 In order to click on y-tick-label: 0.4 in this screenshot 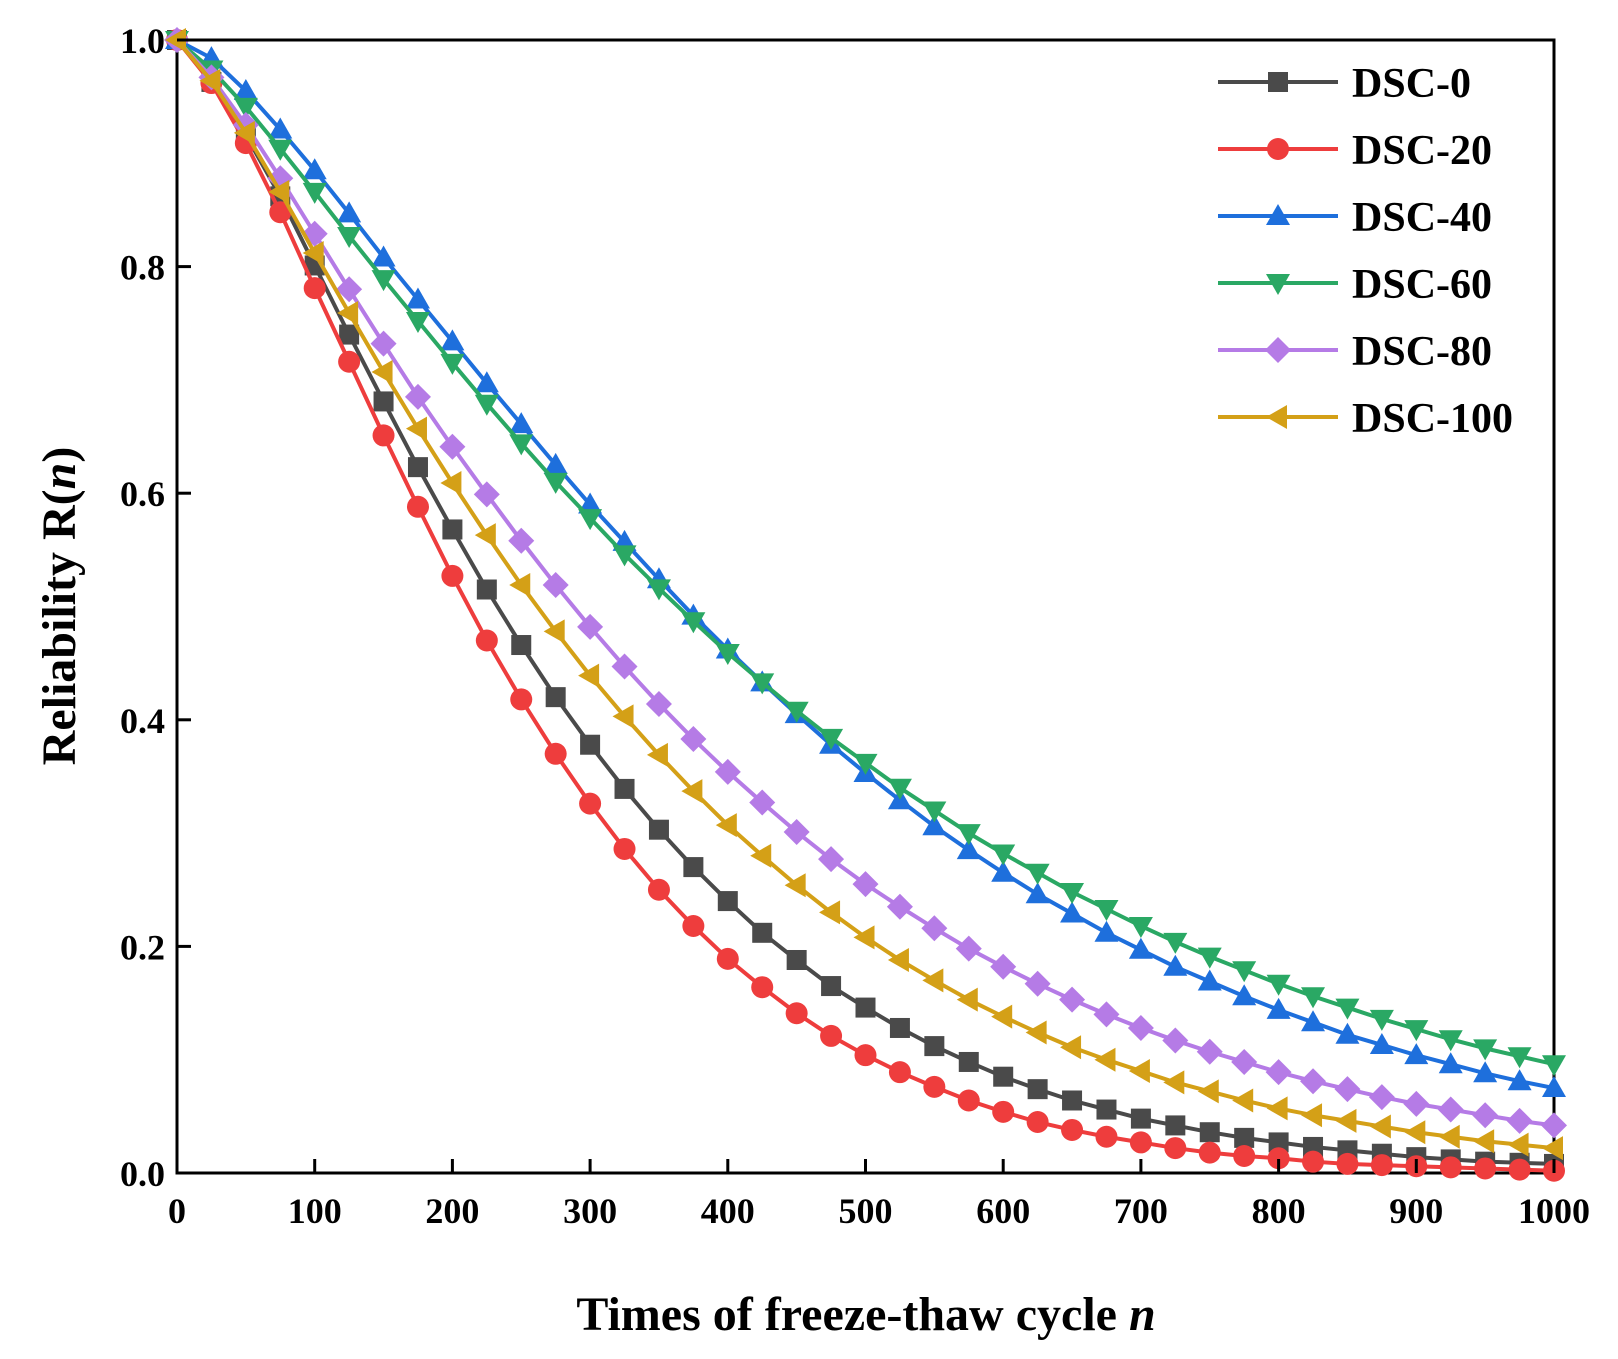, I will do `click(142, 721)`.